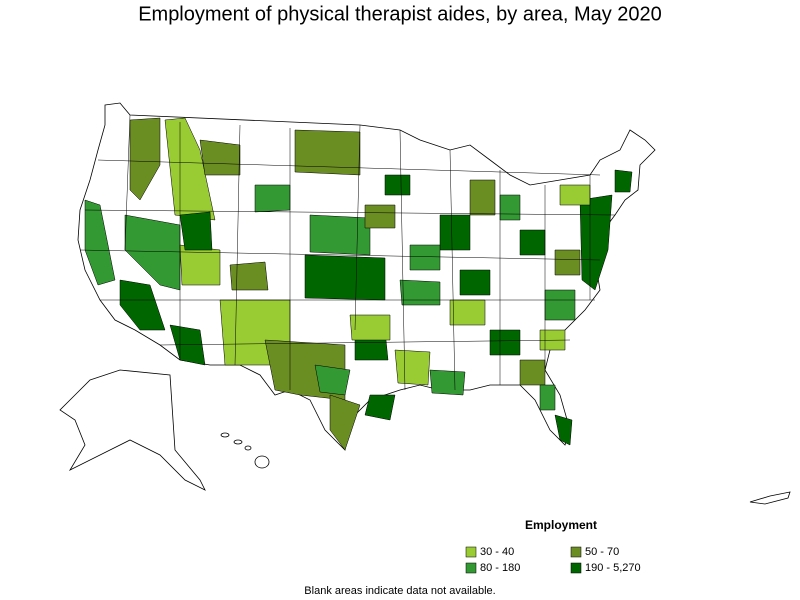 Image resolution: width=800 pixels, height=600 pixels. What do you see at coordinates (245, 450) in the screenshot?
I see `hawaii` at bounding box center [245, 450].